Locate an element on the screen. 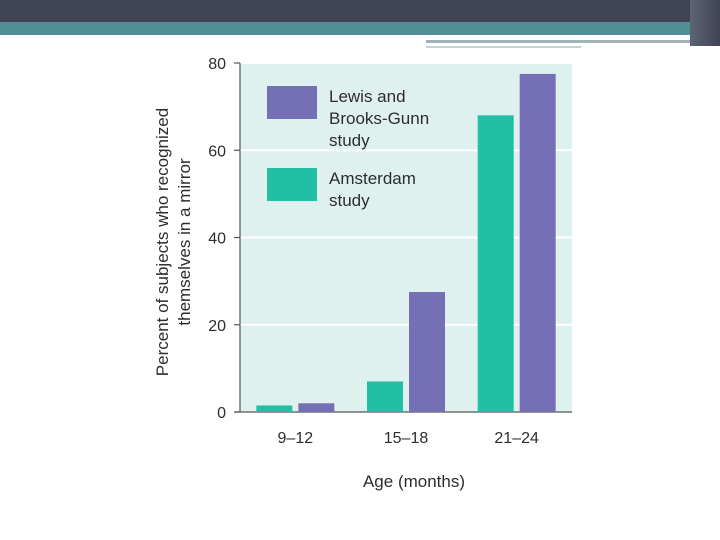 The width and height of the screenshot is (720, 540). y-tick-label: 20 is located at coordinates (217, 326).